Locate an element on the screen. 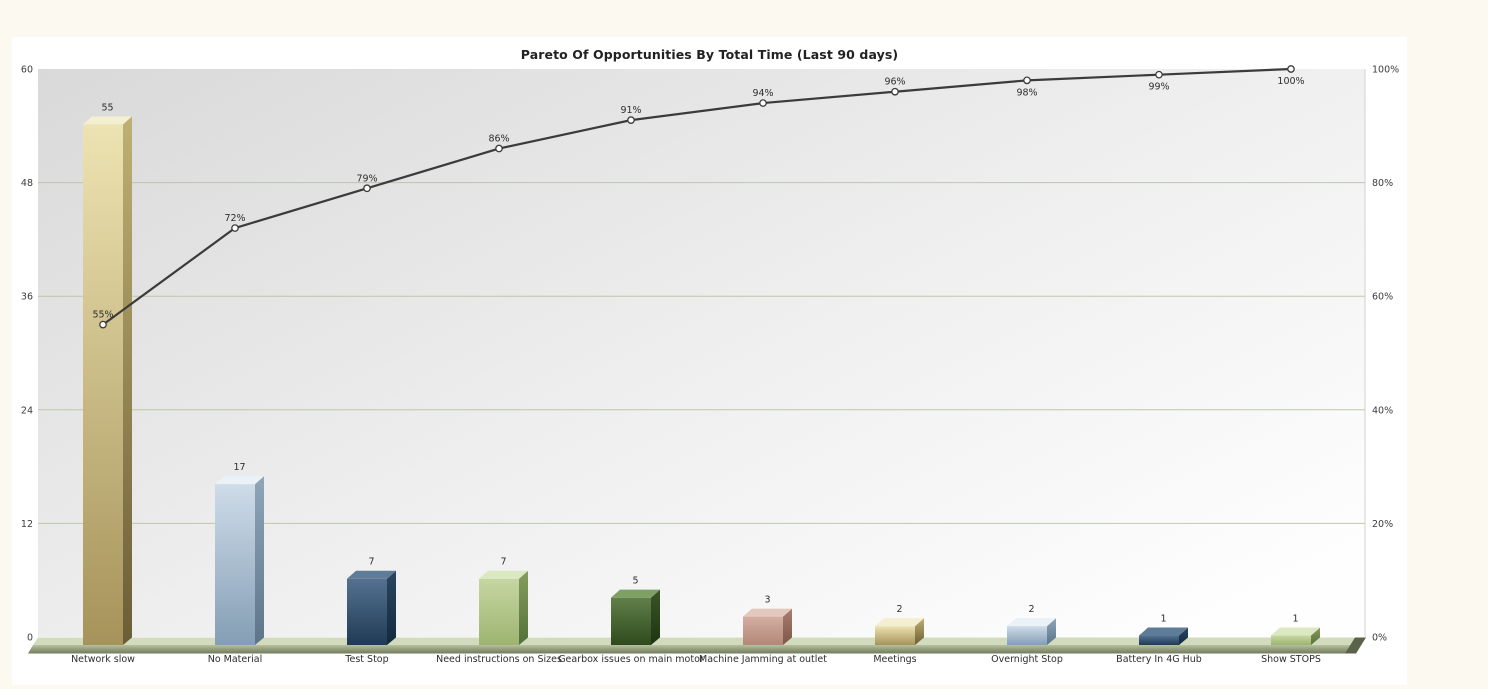  y-left-tick-label: 0 is located at coordinates (30, 638).